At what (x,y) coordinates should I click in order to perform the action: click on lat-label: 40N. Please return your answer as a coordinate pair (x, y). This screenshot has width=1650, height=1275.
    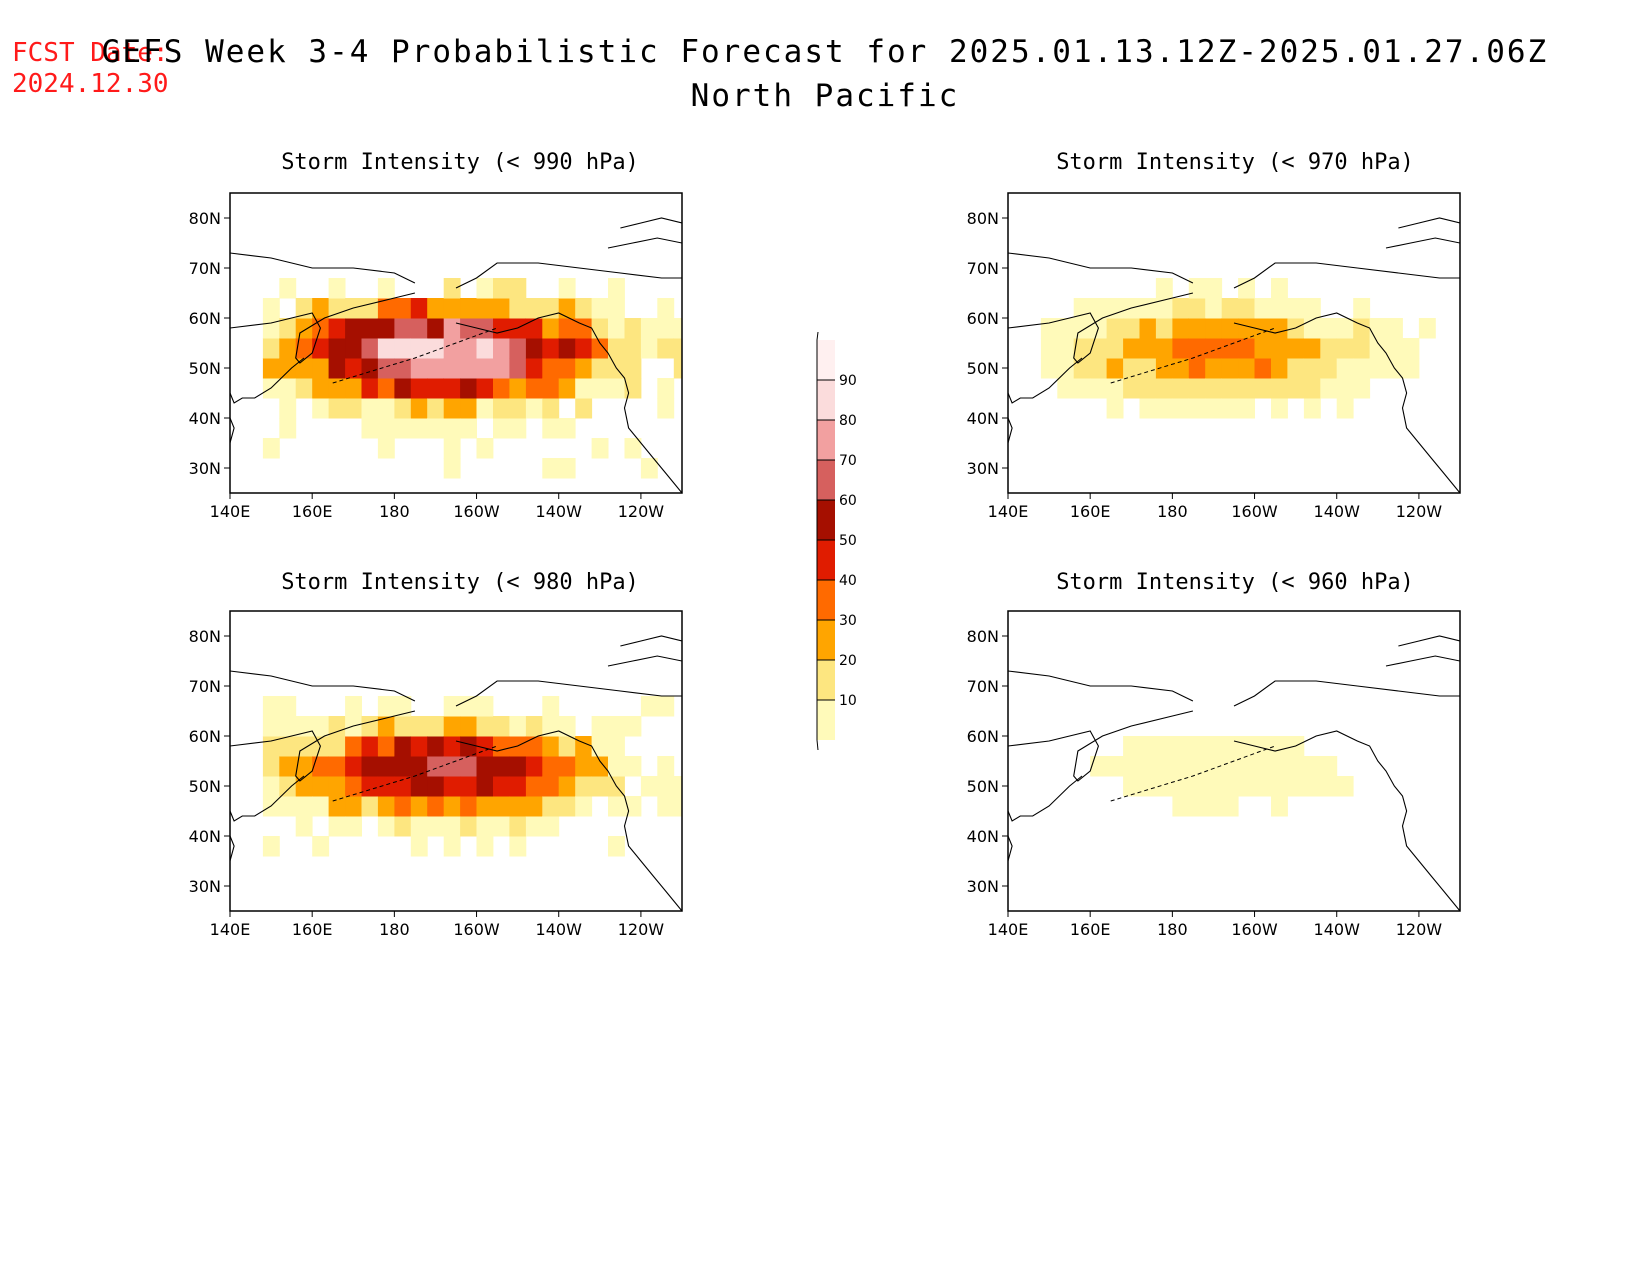
    Looking at the image, I should click on (205, 836).